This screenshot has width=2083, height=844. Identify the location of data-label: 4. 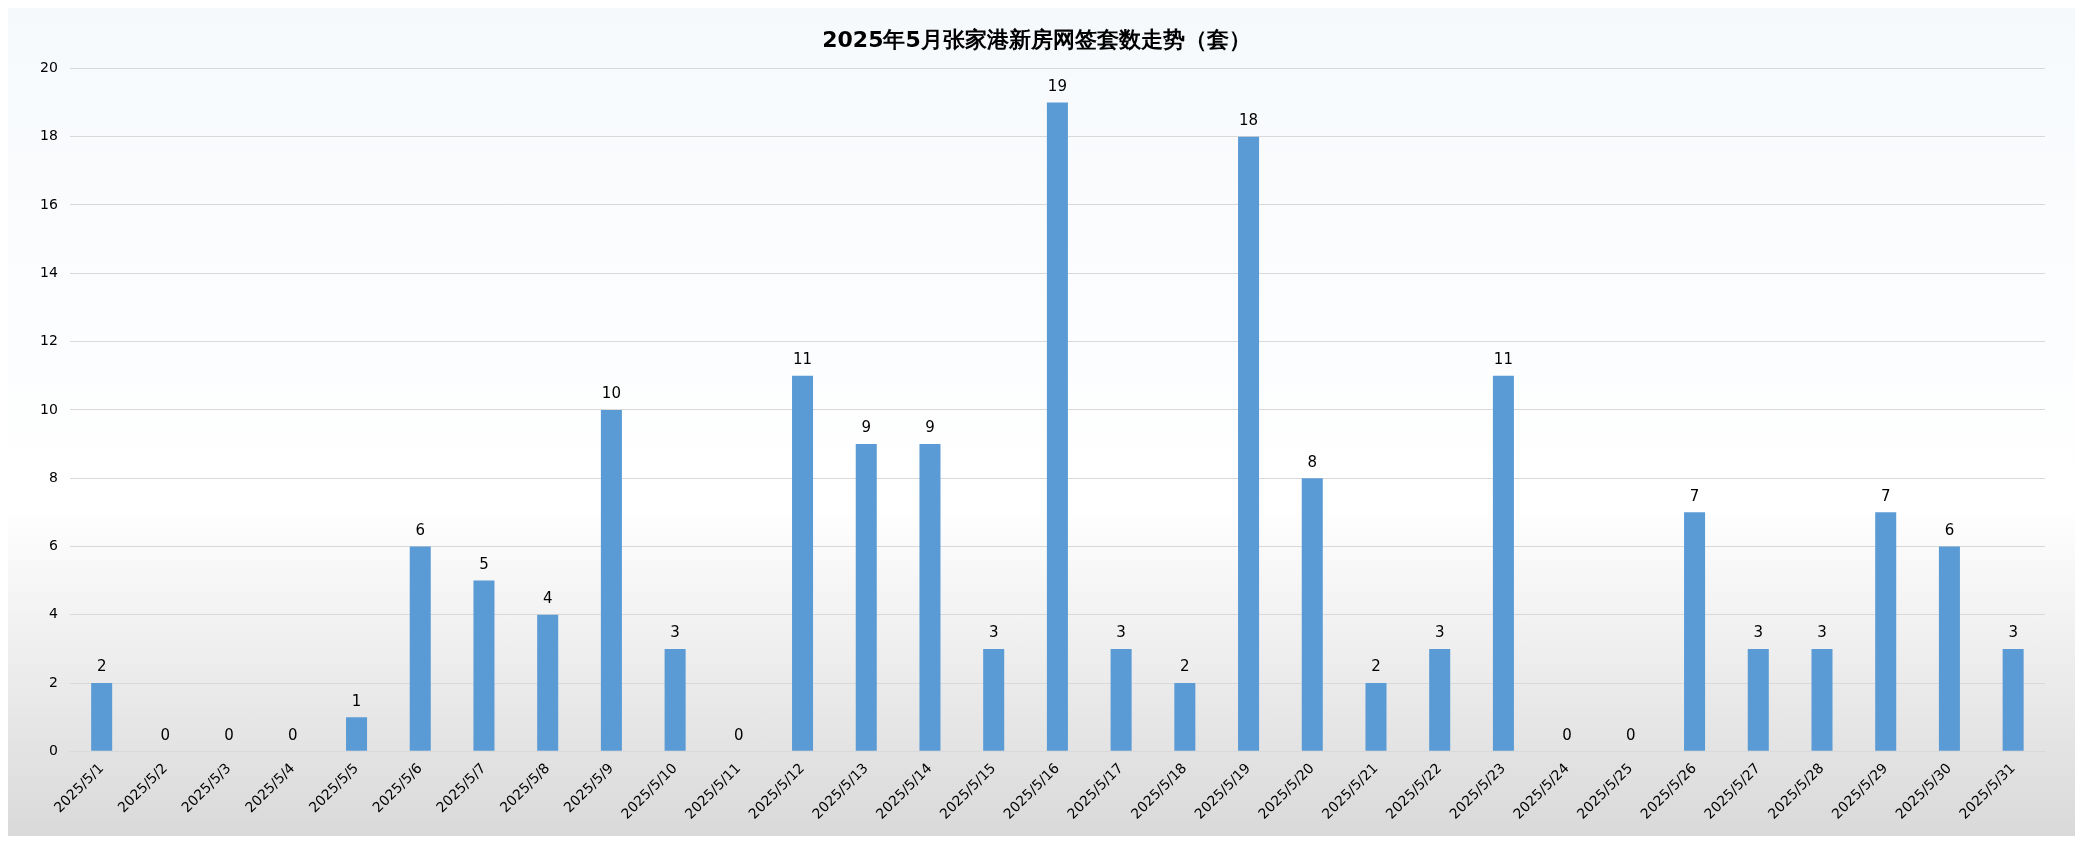
(547, 598).